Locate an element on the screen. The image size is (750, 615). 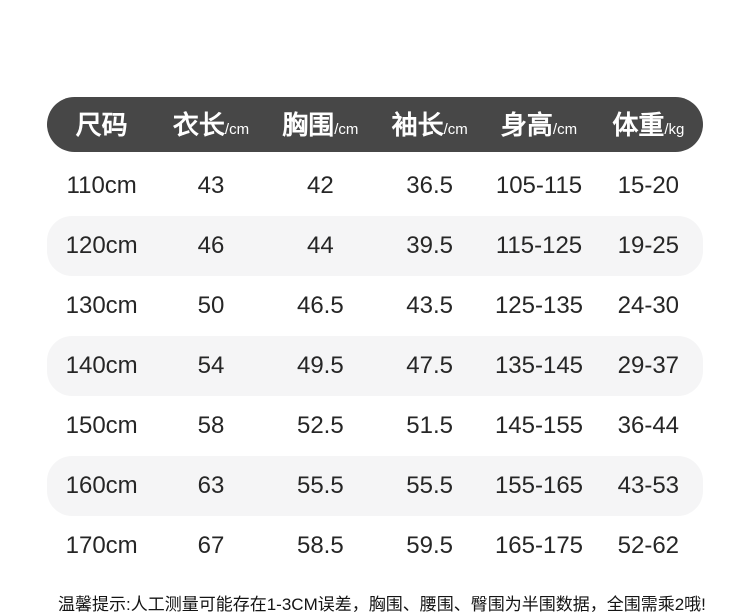
size-cell: 170cm is located at coordinates (101, 545).